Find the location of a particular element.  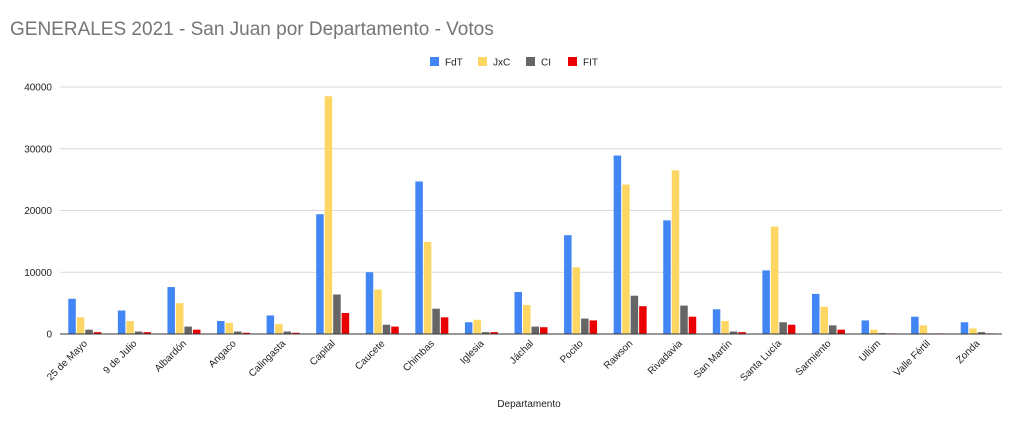

legend-label-ci: CI is located at coordinates (546, 63).